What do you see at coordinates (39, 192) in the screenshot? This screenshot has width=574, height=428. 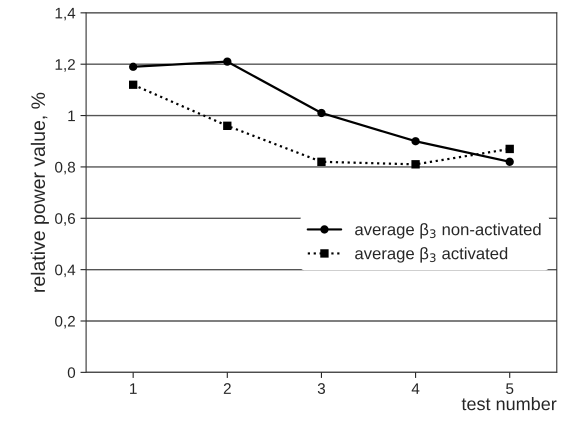 I see `y-axis-title: relative power value, %` at bounding box center [39, 192].